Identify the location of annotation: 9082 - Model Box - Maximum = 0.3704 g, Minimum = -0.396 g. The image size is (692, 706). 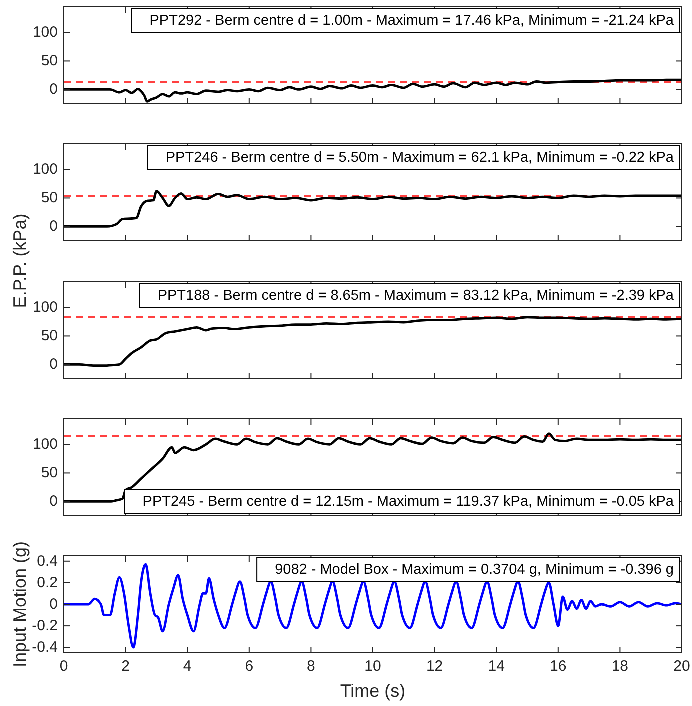
(474, 570).